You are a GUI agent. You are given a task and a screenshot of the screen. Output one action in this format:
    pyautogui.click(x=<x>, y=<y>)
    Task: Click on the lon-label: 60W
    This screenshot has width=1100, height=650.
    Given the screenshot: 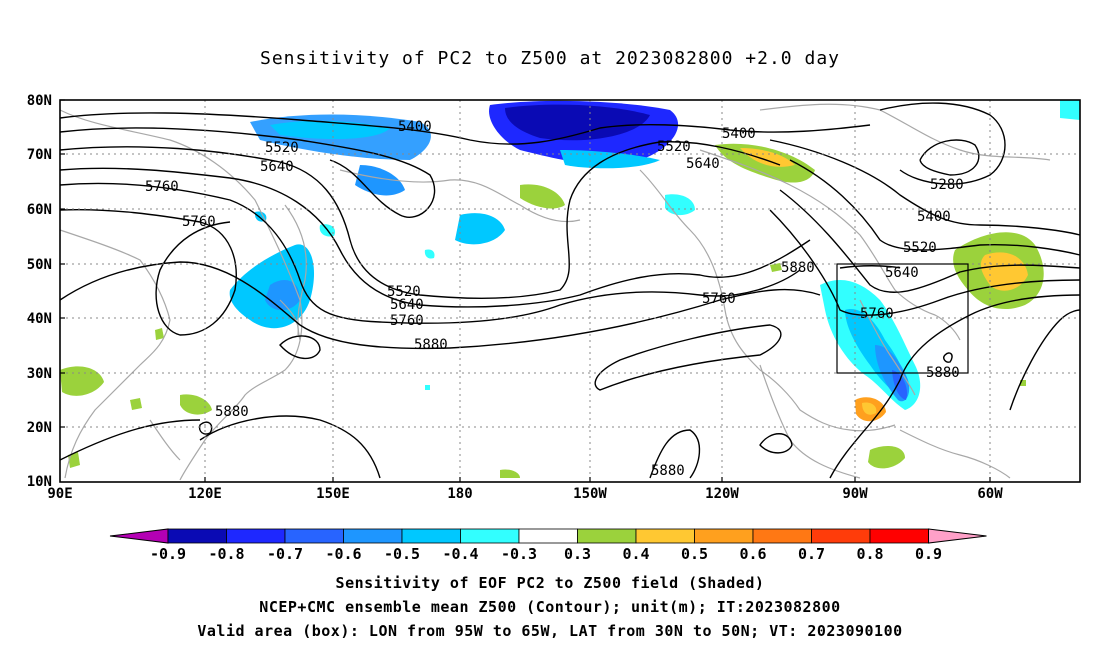 What is the action you would take?
    pyautogui.click(x=990, y=494)
    